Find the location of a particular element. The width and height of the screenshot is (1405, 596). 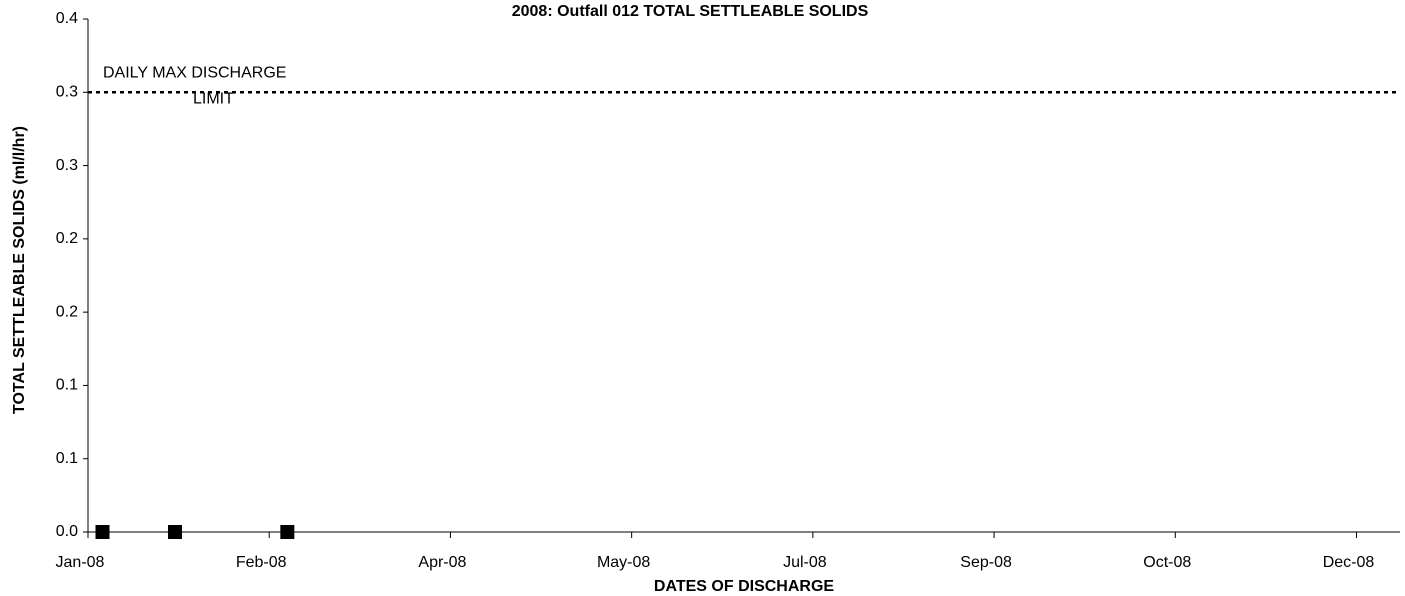

x-tick-label: Sep-08 is located at coordinates (986, 562).